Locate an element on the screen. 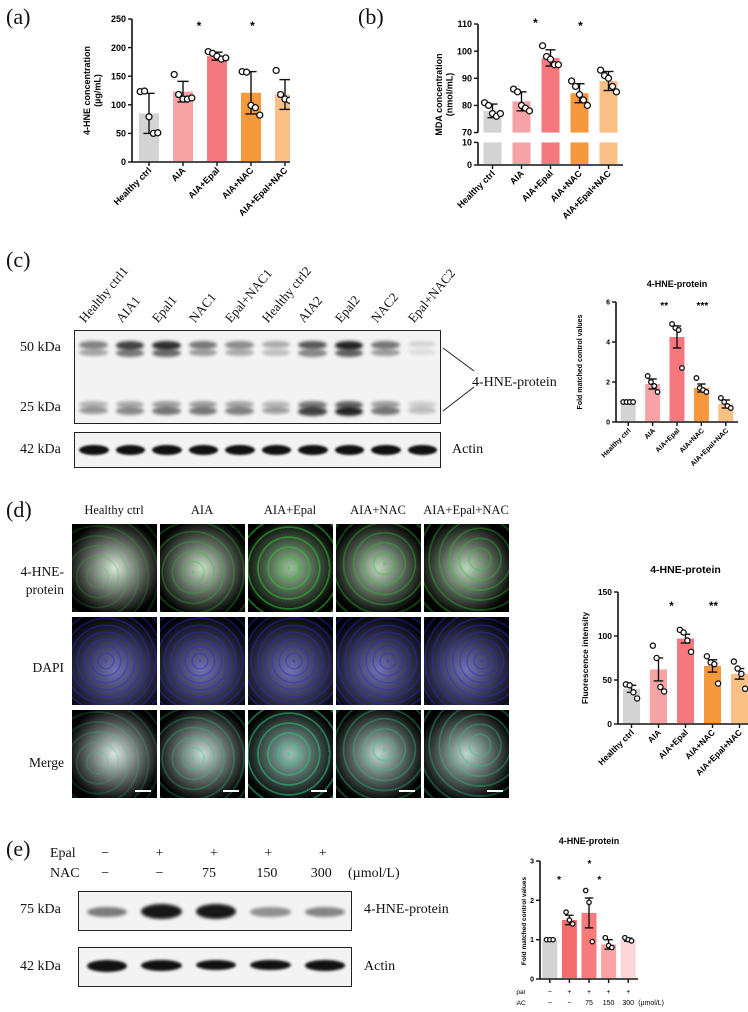 The height and width of the screenshot is (1012, 748). svg-text: 0 is located at coordinates (609, 724).